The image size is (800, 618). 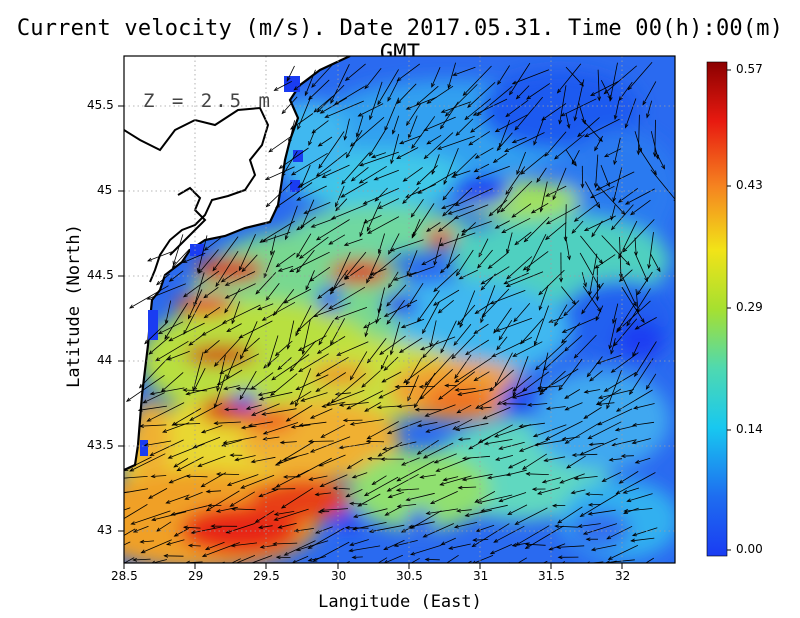 What do you see at coordinates (197, 194) in the screenshot?
I see `lake-shore` at bounding box center [197, 194].